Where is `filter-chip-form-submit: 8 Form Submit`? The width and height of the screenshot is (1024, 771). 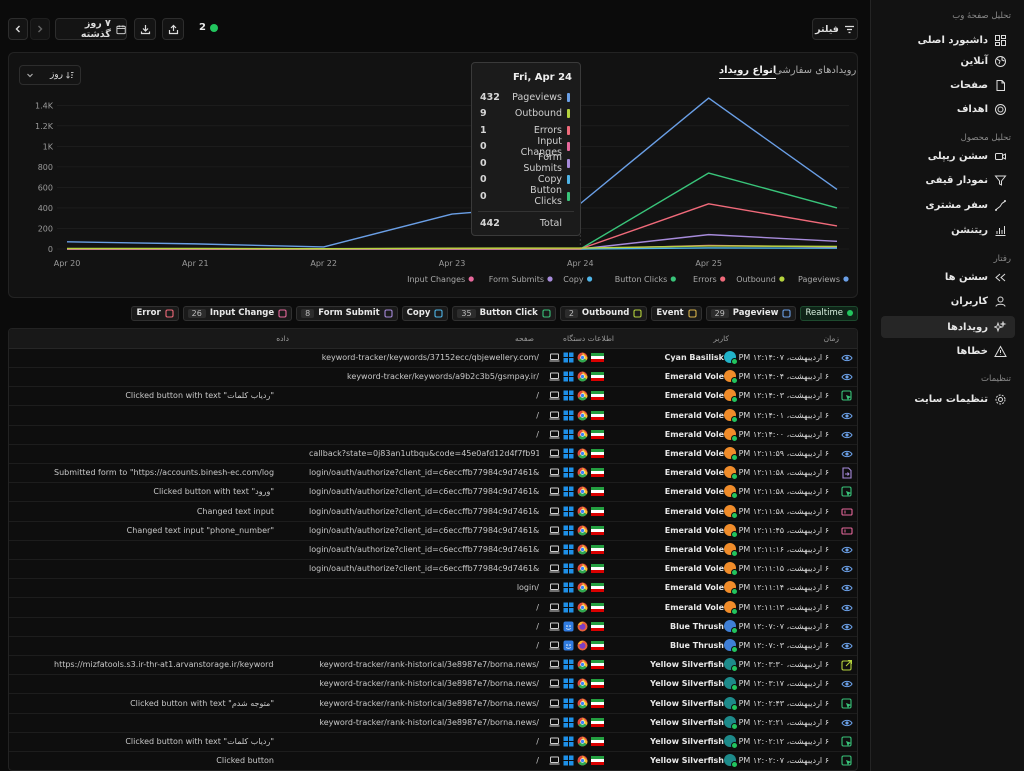
filter-chip-form-submit: 8 Form Submit is located at coordinates (347, 313).